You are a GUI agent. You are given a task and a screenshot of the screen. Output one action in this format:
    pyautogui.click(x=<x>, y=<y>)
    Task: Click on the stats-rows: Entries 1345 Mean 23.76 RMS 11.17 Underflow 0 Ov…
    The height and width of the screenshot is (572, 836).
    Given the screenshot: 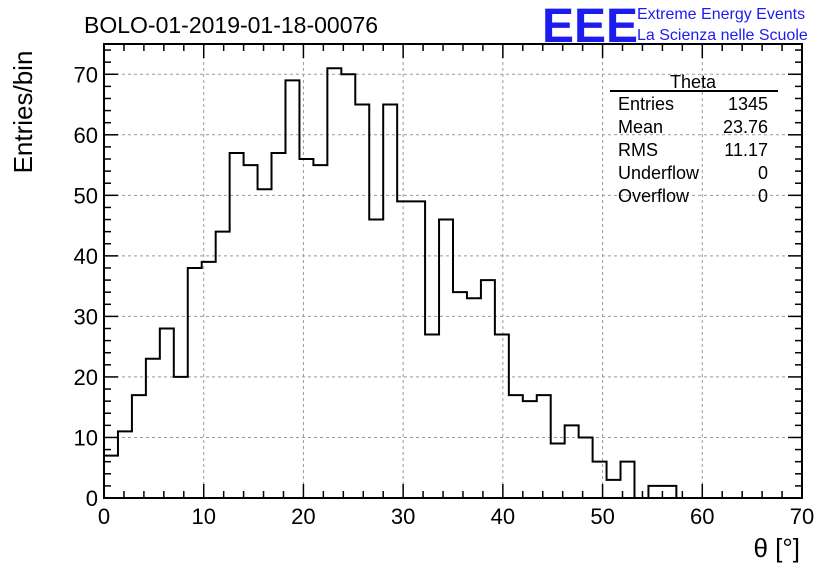 What is the action you would take?
    pyautogui.click(x=693, y=150)
    